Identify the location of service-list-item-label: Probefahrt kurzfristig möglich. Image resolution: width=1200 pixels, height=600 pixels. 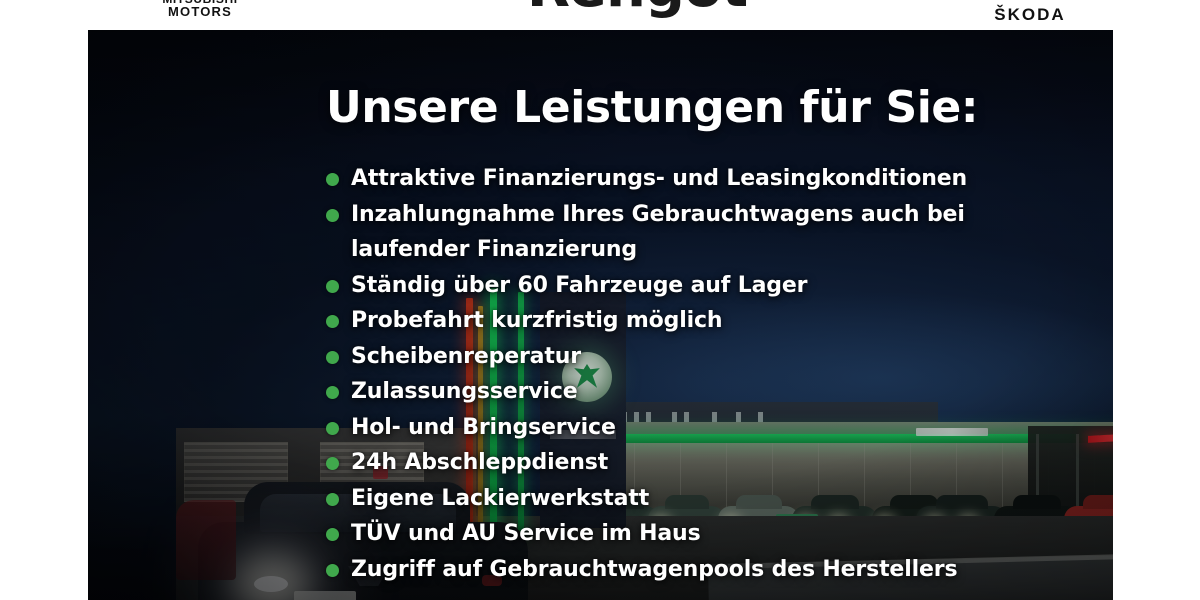
(537, 320).